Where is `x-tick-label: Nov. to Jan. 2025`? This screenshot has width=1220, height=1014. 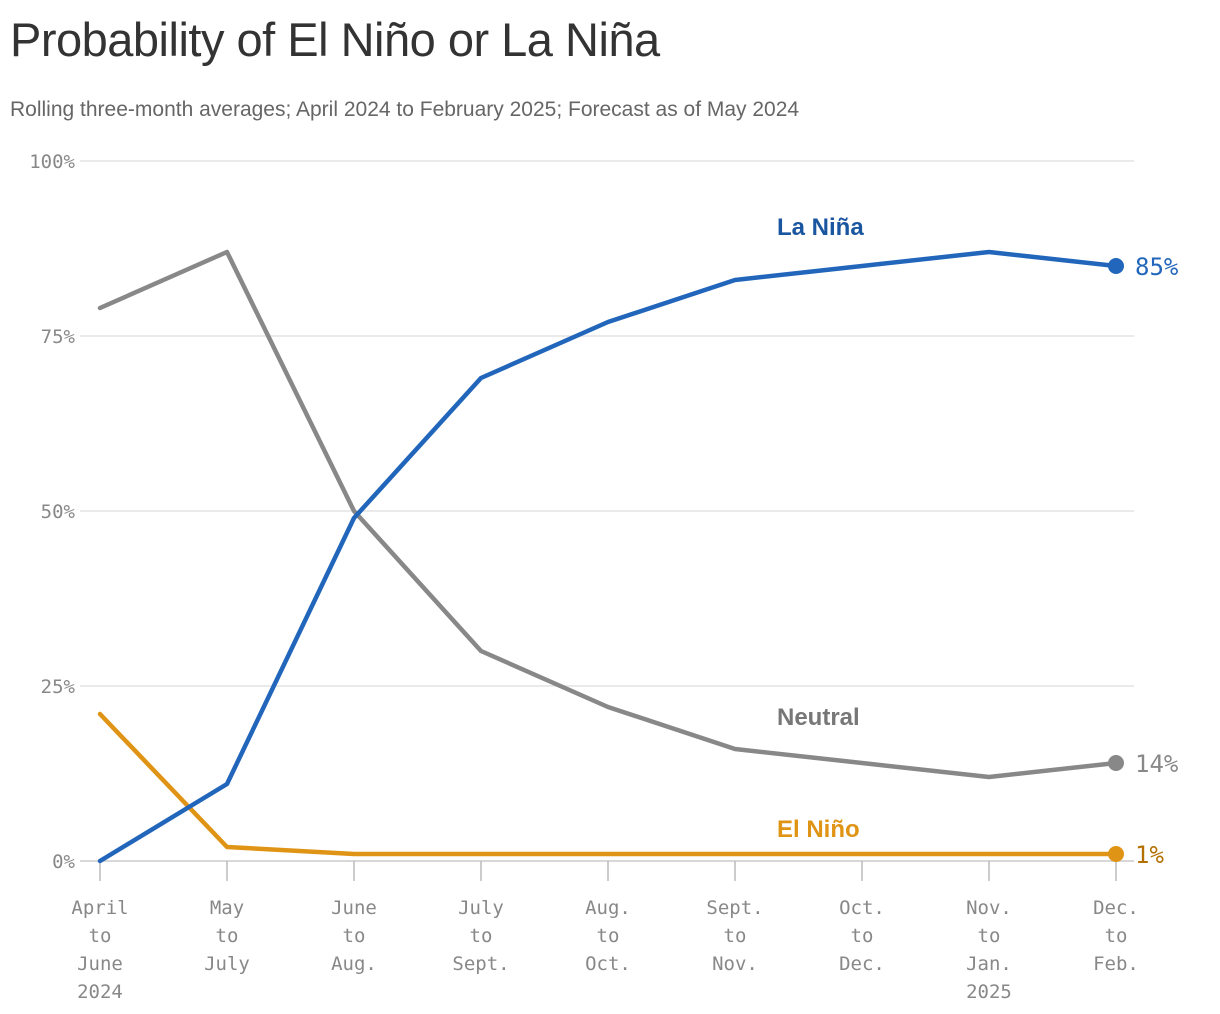 x-tick-label: Nov. to Jan. 2025 is located at coordinates (989, 950).